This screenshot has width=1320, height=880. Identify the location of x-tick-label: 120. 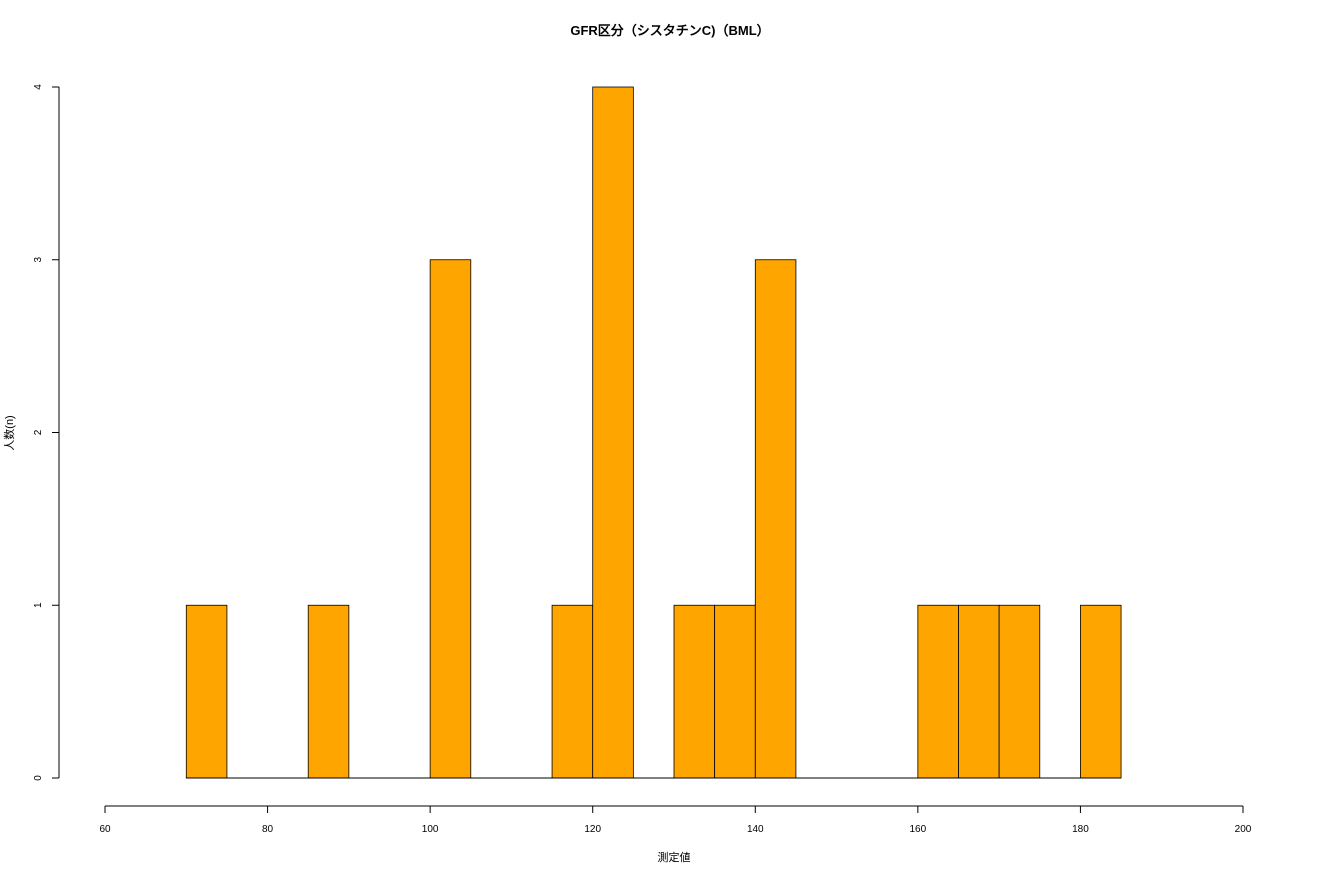
(592, 829).